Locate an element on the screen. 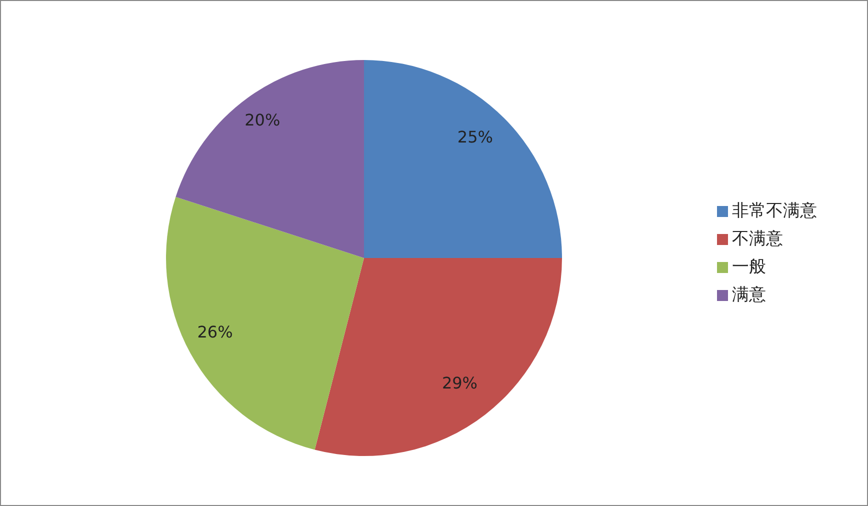 This screenshot has height=506, width=868. legend-label: 非常不满意 is located at coordinates (774, 211).